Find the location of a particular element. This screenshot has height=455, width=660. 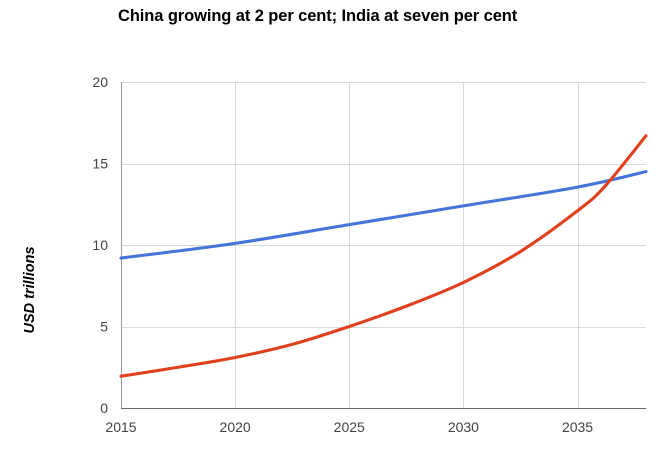

x-tick-label: 2030 is located at coordinates (463, 427).